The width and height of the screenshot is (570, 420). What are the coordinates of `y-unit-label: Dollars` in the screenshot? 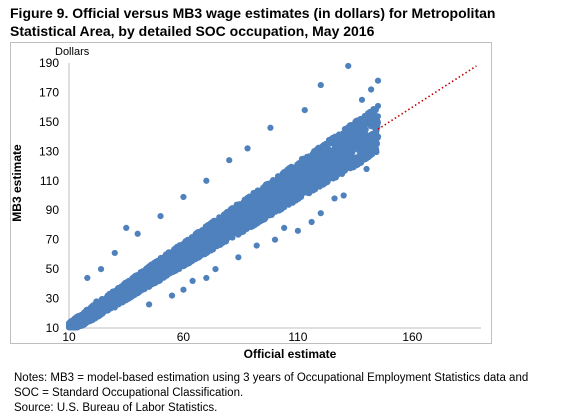 It's located at (72, 52).